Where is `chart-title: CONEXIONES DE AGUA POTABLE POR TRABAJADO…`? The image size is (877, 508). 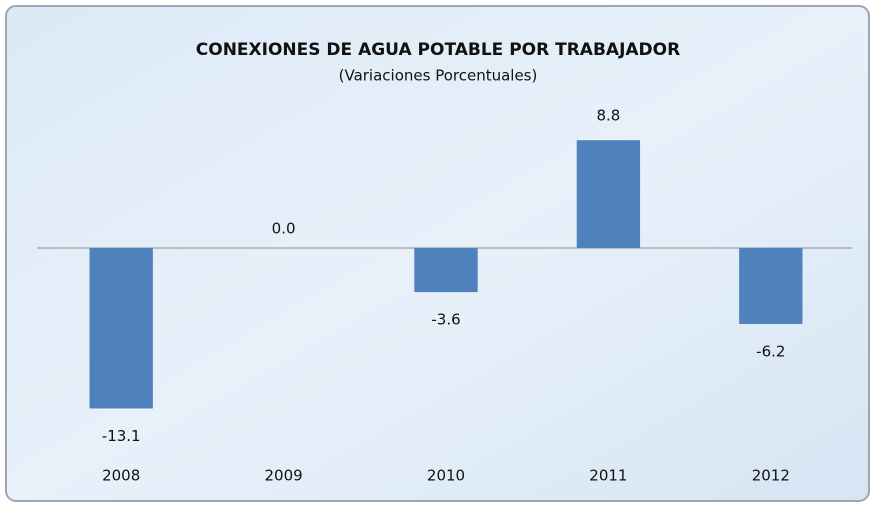 chart-title: CONEXIONES DE AGUA POTABLE POR TRABAJADO… is located at coordinates (438, 50).